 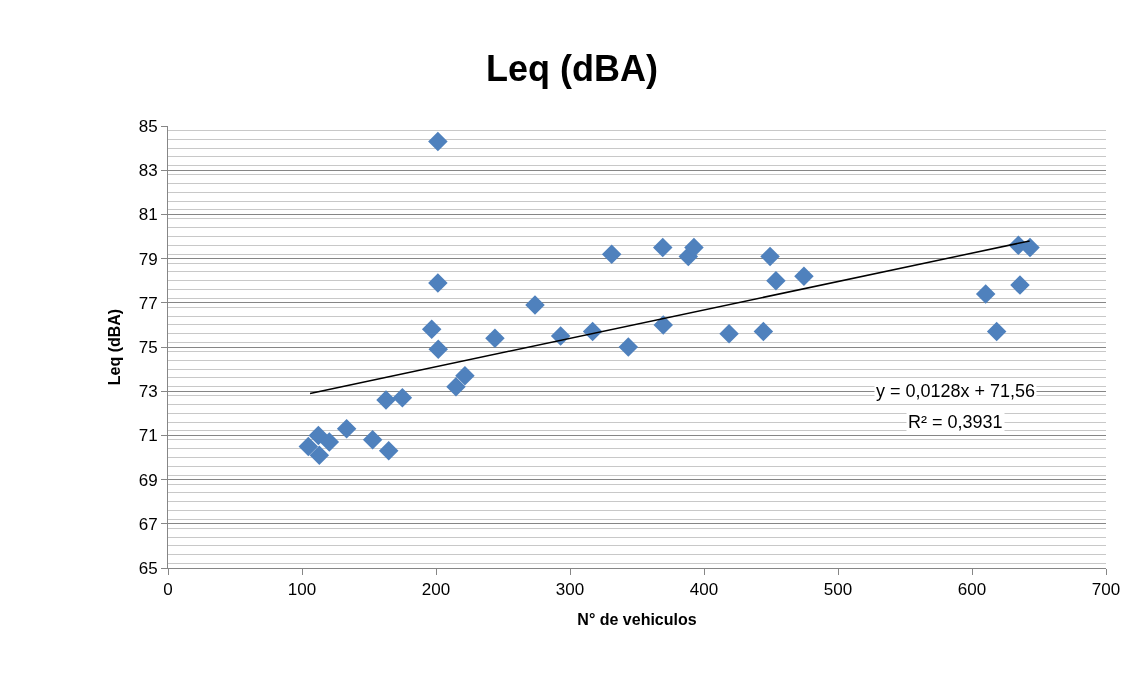 What do you see at coordinates (148, 347) in the screenshot?
I see `y-tick-label: 75` at bounding box center [148, 347].